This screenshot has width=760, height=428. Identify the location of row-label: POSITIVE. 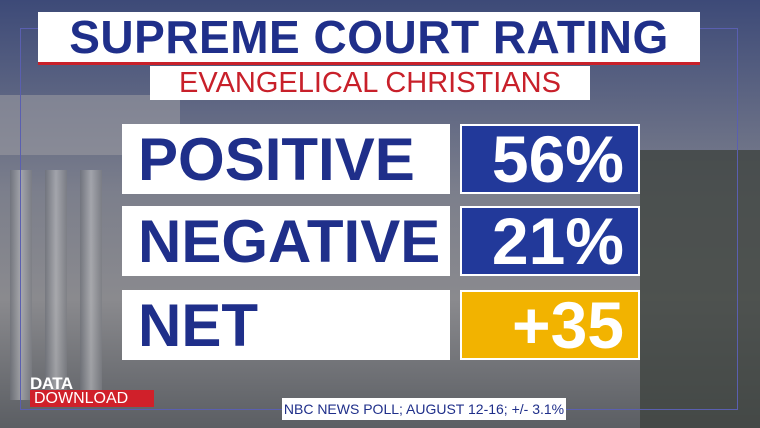
(286, 159).